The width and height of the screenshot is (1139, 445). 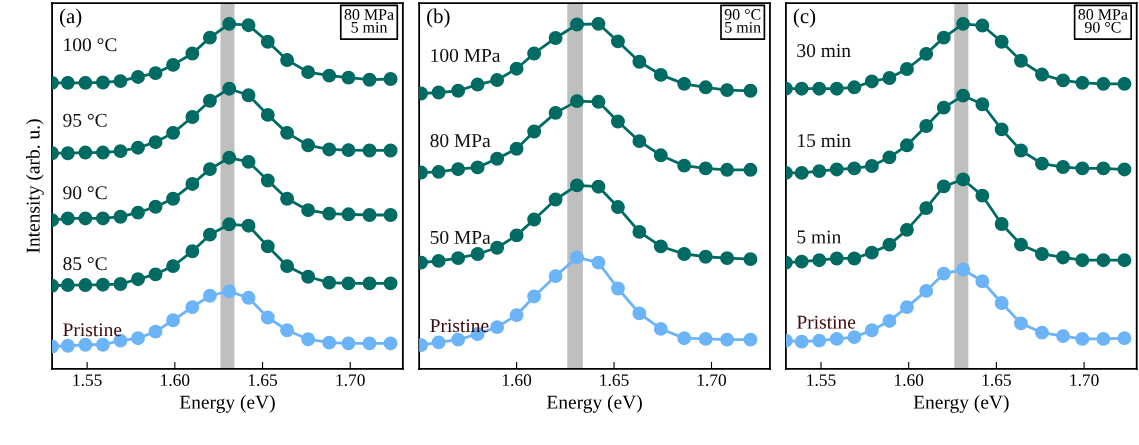 What do you see at coordinates (594, 404) in the screenshot?
I see `x-axis-title: Energy (eV)` at bounding box center [594, 404].